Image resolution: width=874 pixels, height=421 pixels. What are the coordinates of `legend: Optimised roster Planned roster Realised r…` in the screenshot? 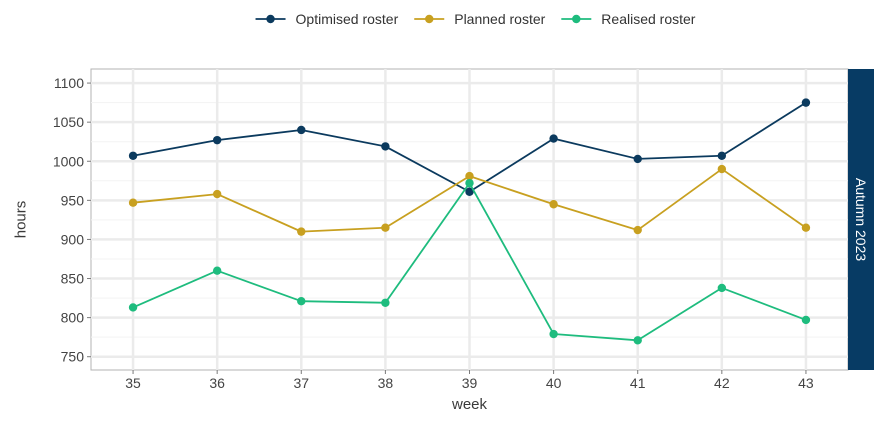 It's located at (475, 19).